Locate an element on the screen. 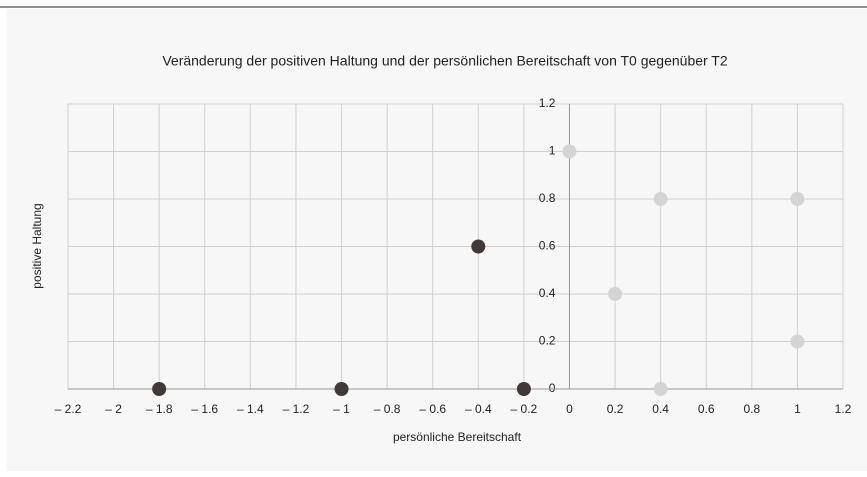 The height and width of the screenshot is (477, 867). x-tick-label: – 0.2 is located at coordinates (524, 409).